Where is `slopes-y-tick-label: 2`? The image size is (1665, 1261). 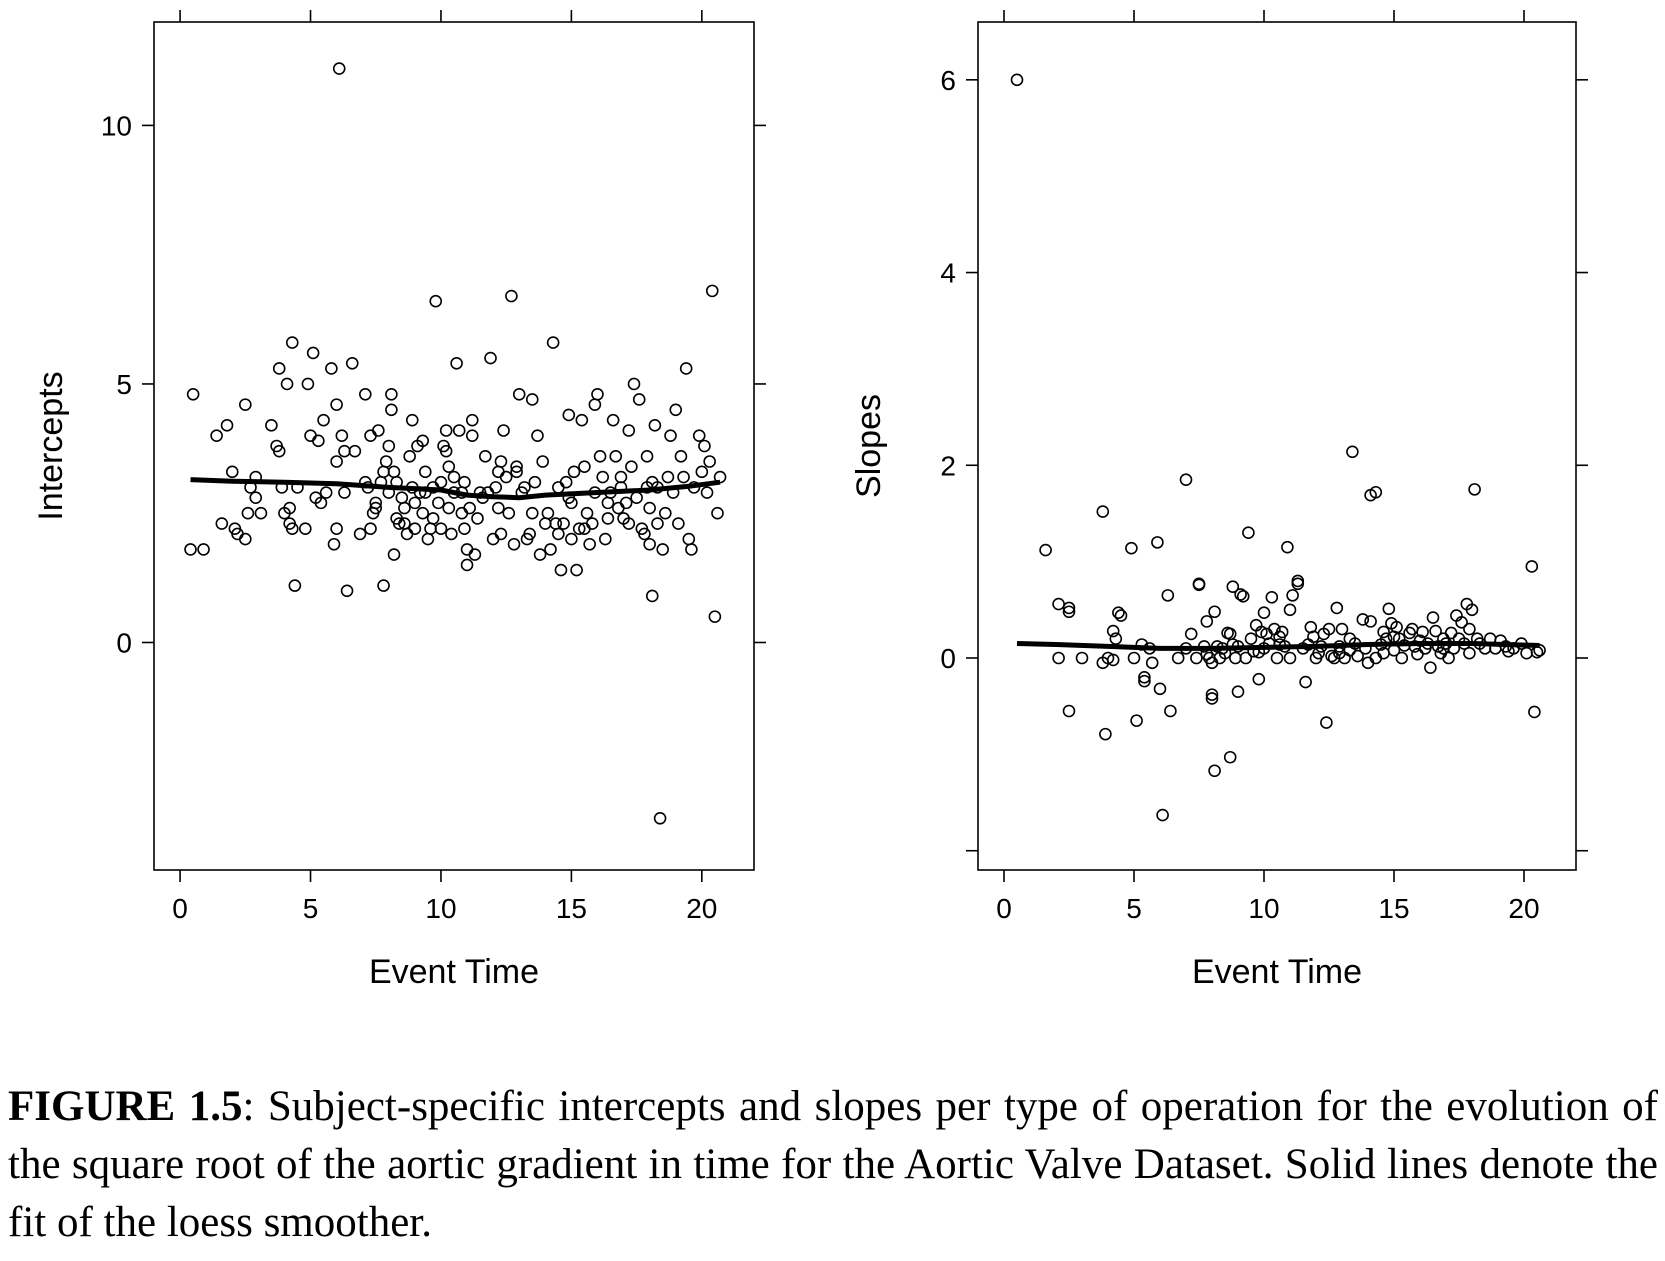 slopes-y-tick-label: 2 is located at coordinates (948, 465).